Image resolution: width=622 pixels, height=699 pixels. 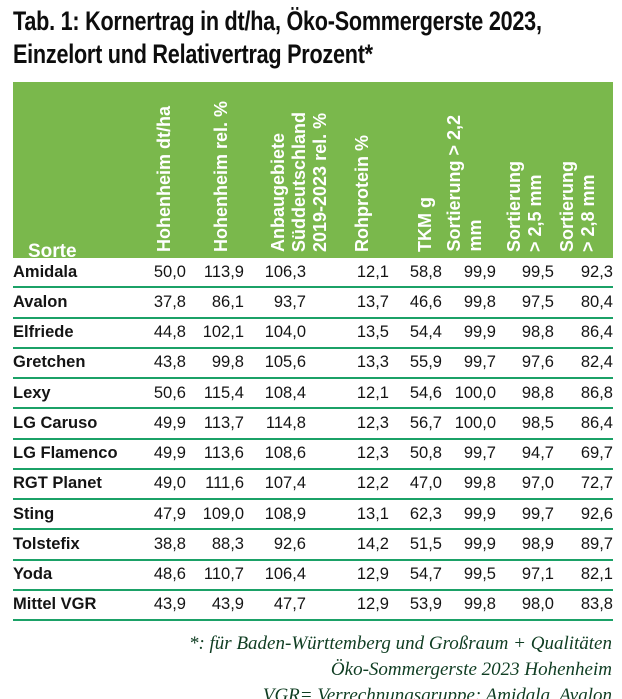 What do you see at coordinates (223, 422) in the screenshot?
I see `value-cell: 113,7` at bounding box center [223, 422].